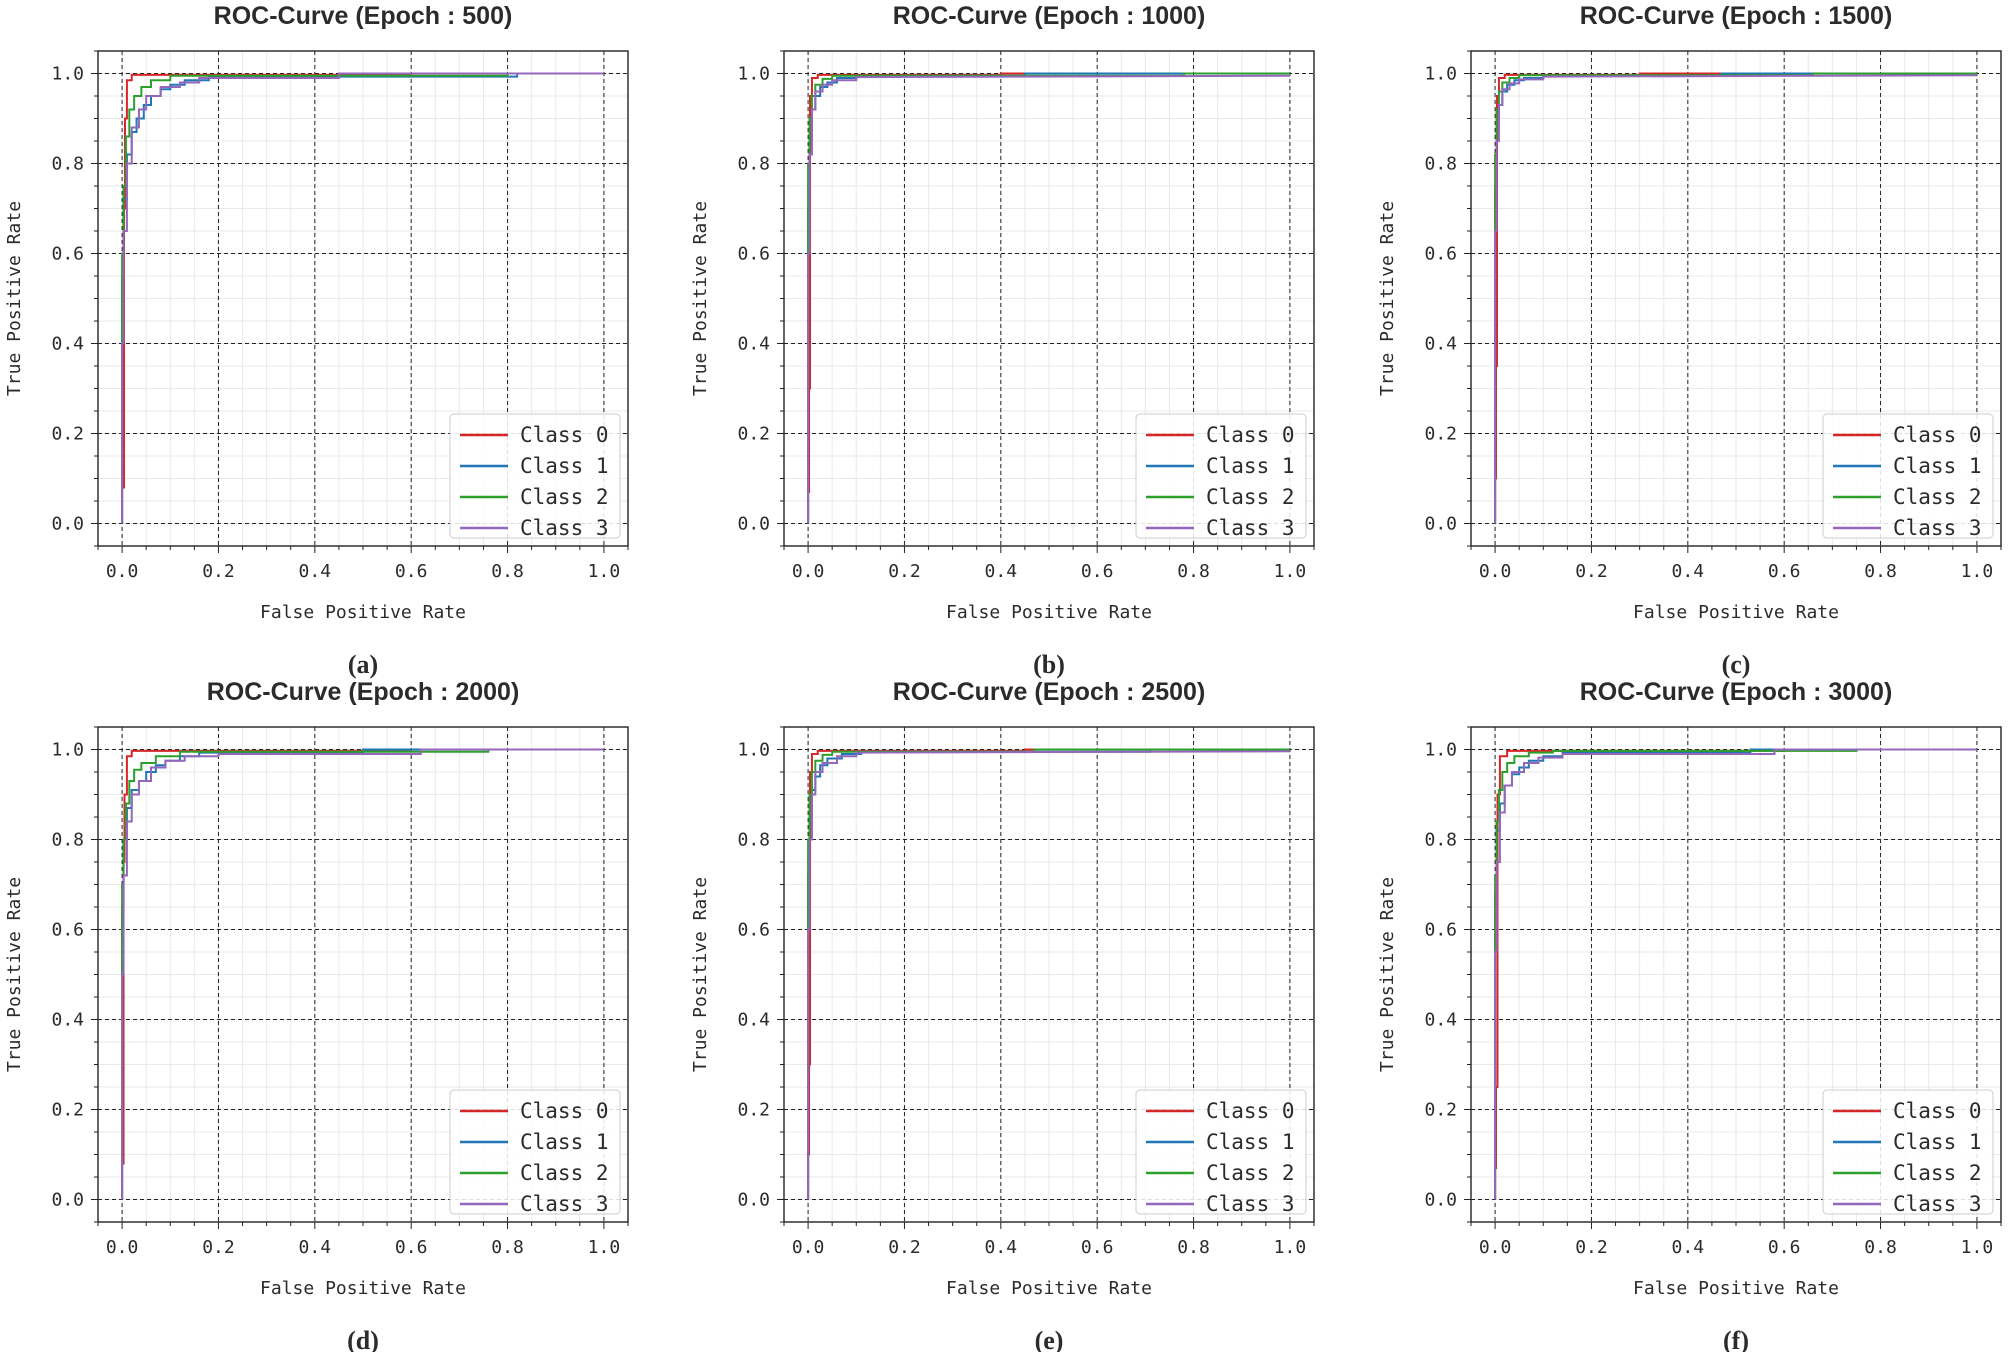 This screenshot has width=2008, height=1352. Describe the element at coordinates (1736, 1339) in the screenshot. I see `subfigure-caption: (f)` at that location.